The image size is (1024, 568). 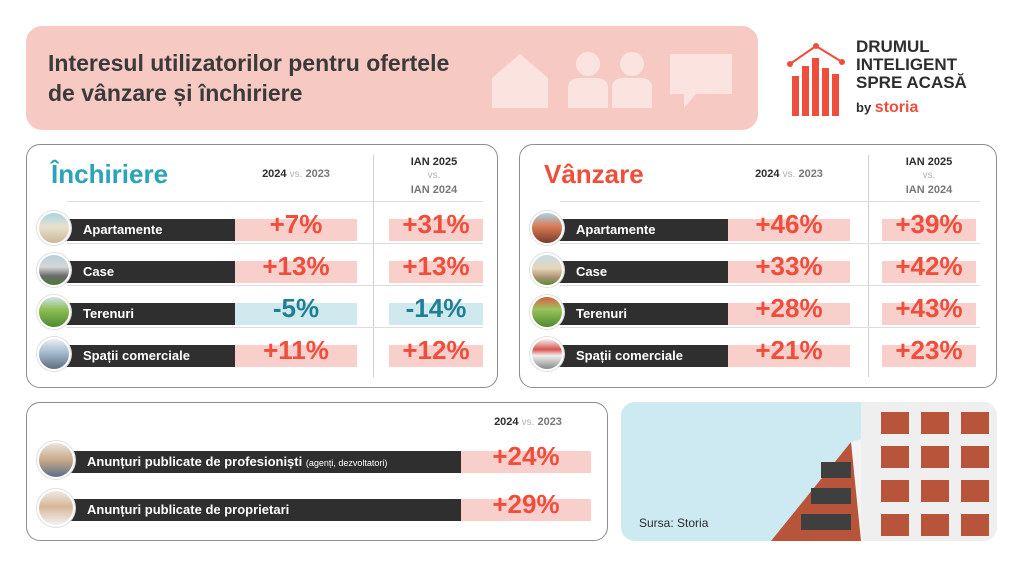 I want to click on value-jan: +23%, so click(x=929, y=351).